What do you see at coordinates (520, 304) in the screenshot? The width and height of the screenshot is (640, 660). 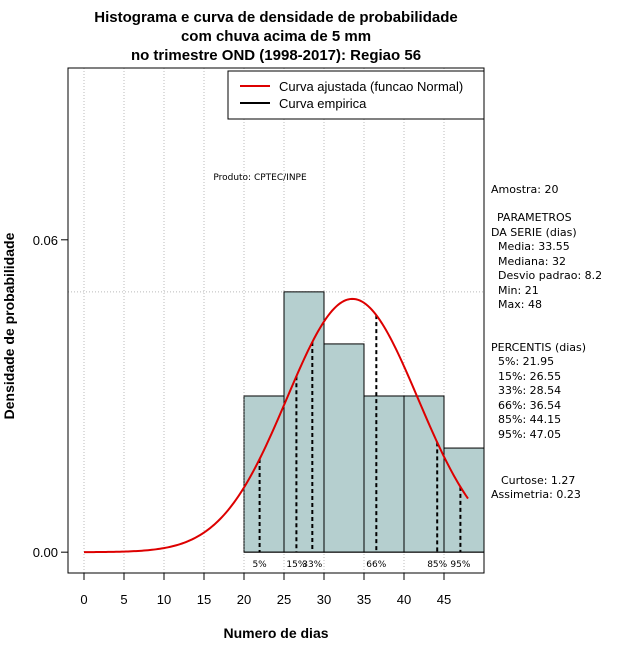 I see `stat-max: Max: 48` at bounding box center [520, 304].